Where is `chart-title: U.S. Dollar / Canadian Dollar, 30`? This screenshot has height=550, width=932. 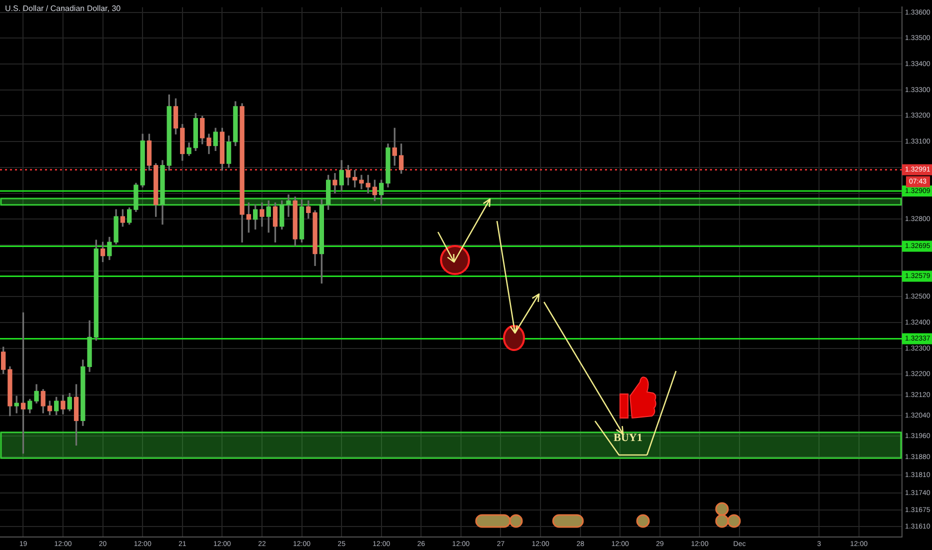
chart-title: U.S. Dollar / Canadian Dollar, 30 is located at coordinates (63, 9).